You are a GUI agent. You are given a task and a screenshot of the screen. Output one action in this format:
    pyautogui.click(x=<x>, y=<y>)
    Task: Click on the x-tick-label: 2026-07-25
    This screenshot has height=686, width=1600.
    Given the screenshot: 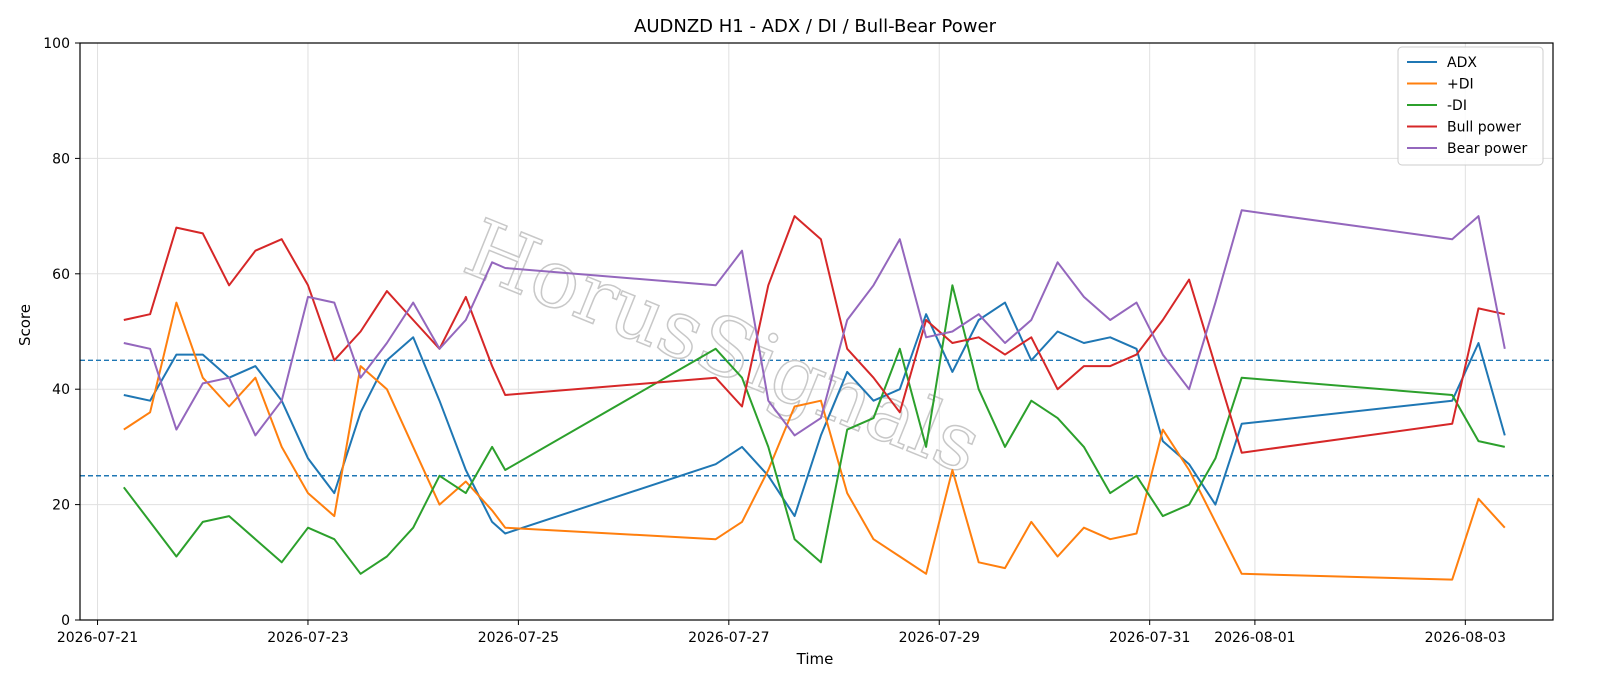 What is the action you would take?
    pyautogui.click(x=518, y=638)
    